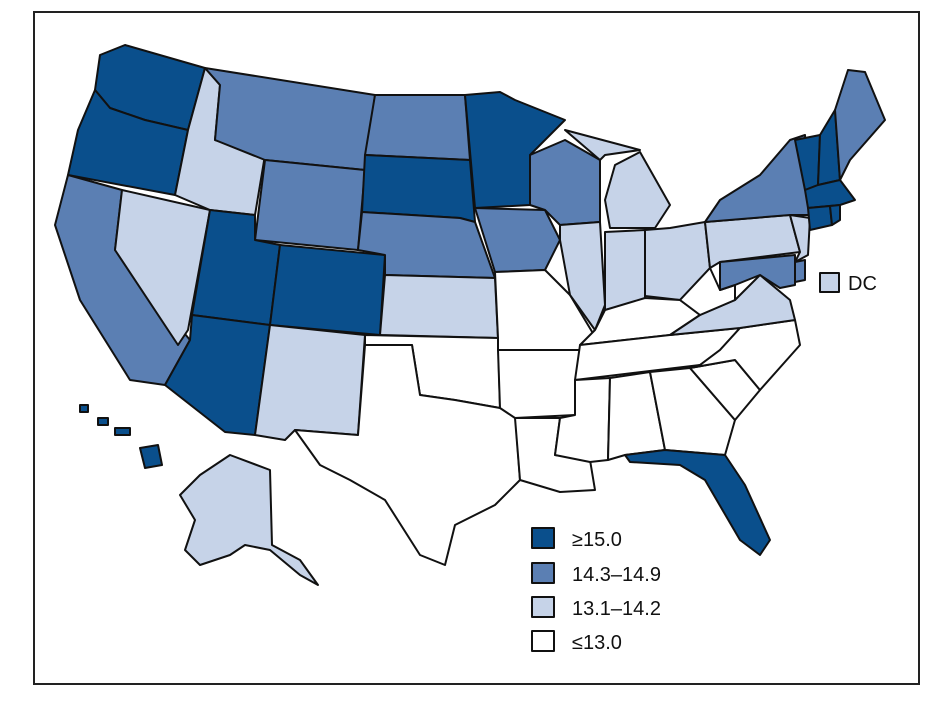  I want to click on legend-swatch-le13, so click(543, 641).